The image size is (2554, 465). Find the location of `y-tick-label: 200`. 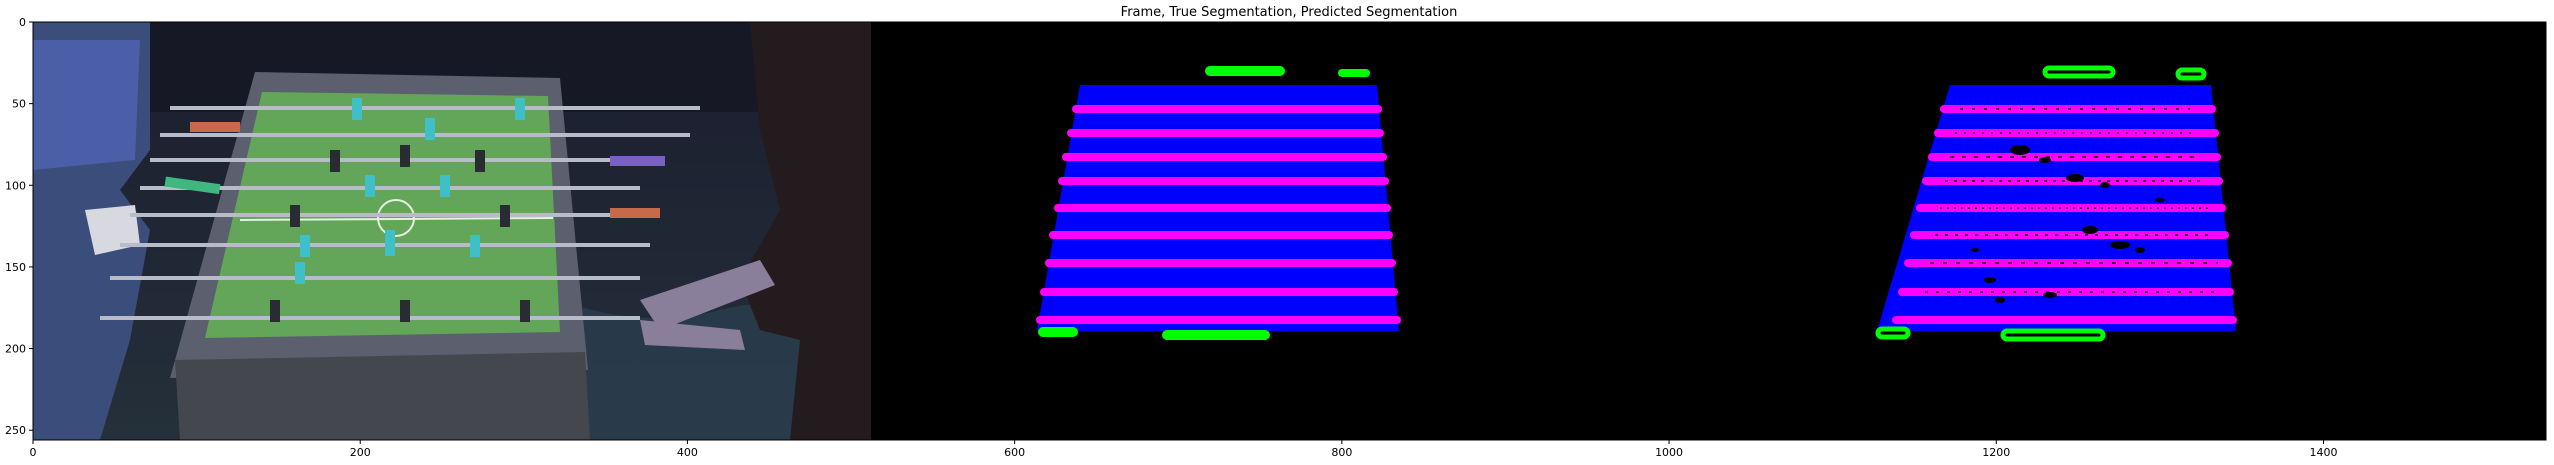

y-tick-label: 200 is located at coordinates (15, 349).